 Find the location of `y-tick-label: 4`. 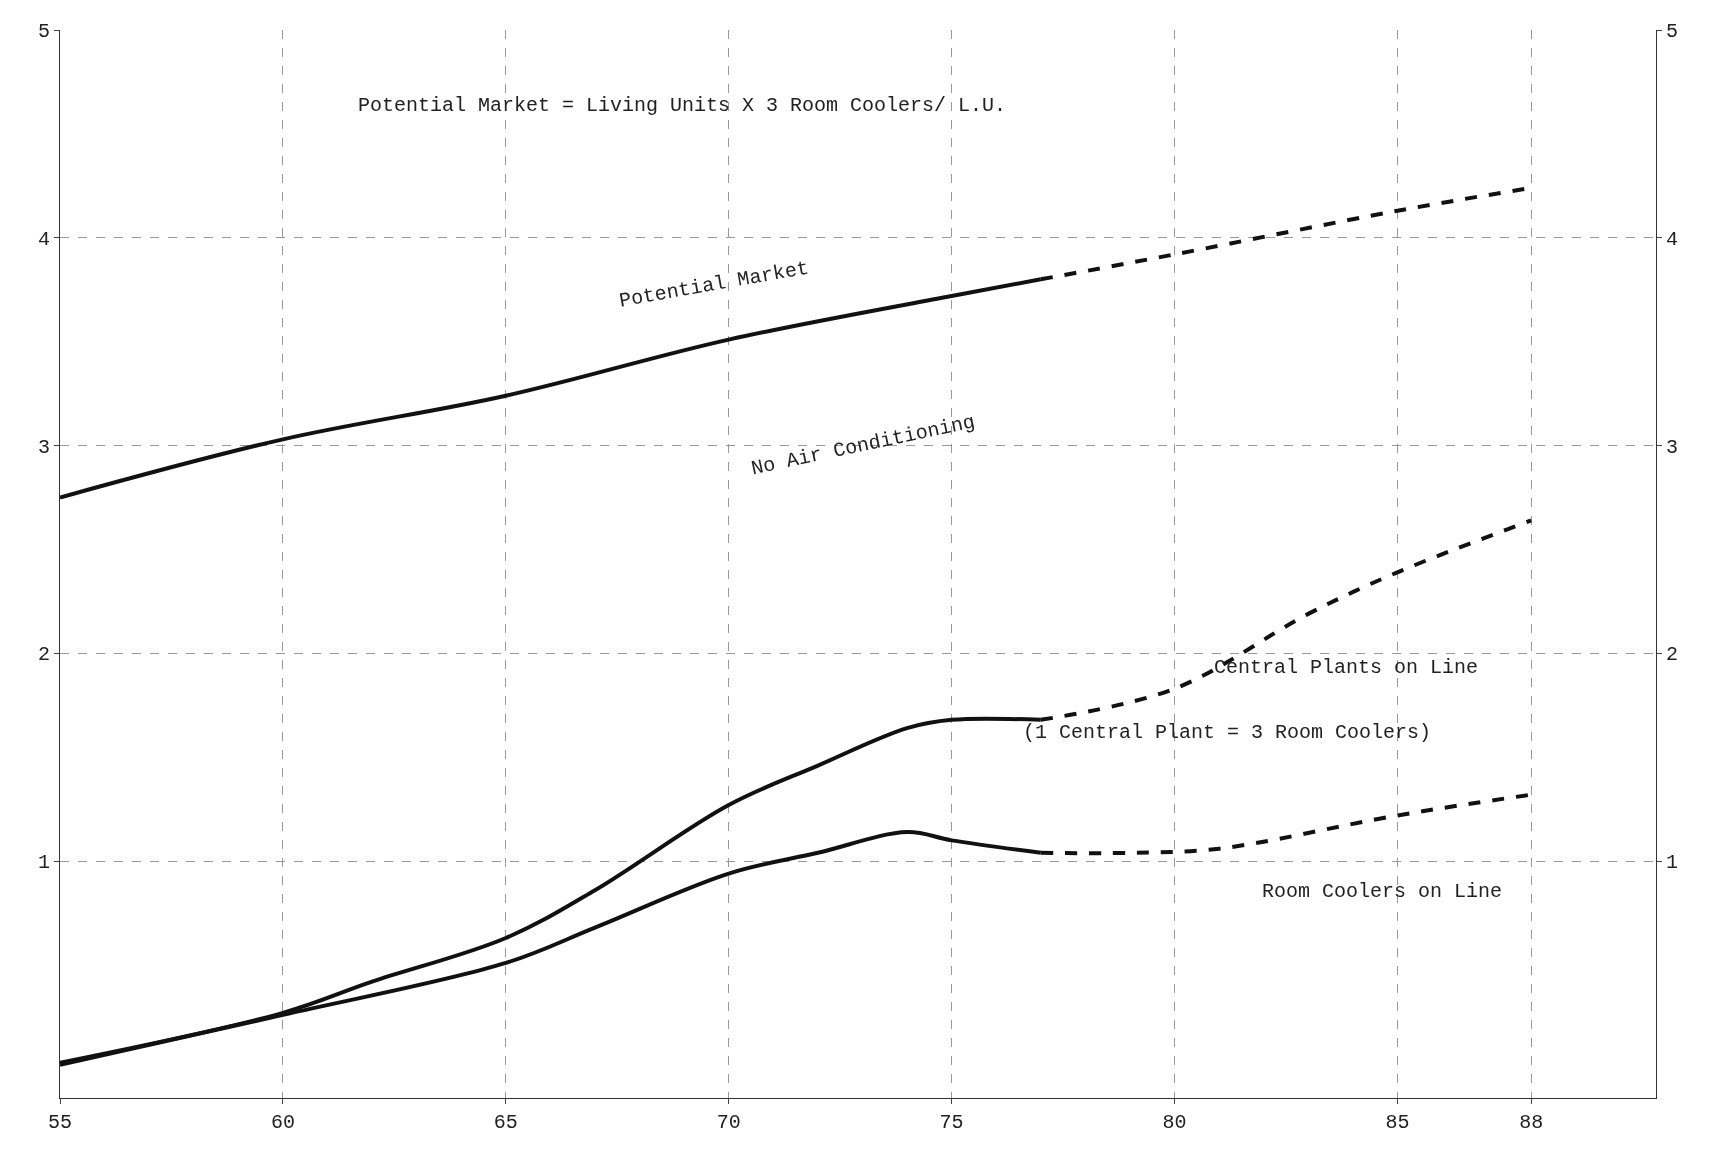

y-tick-label: 4 is located at coordinates (43, 239).